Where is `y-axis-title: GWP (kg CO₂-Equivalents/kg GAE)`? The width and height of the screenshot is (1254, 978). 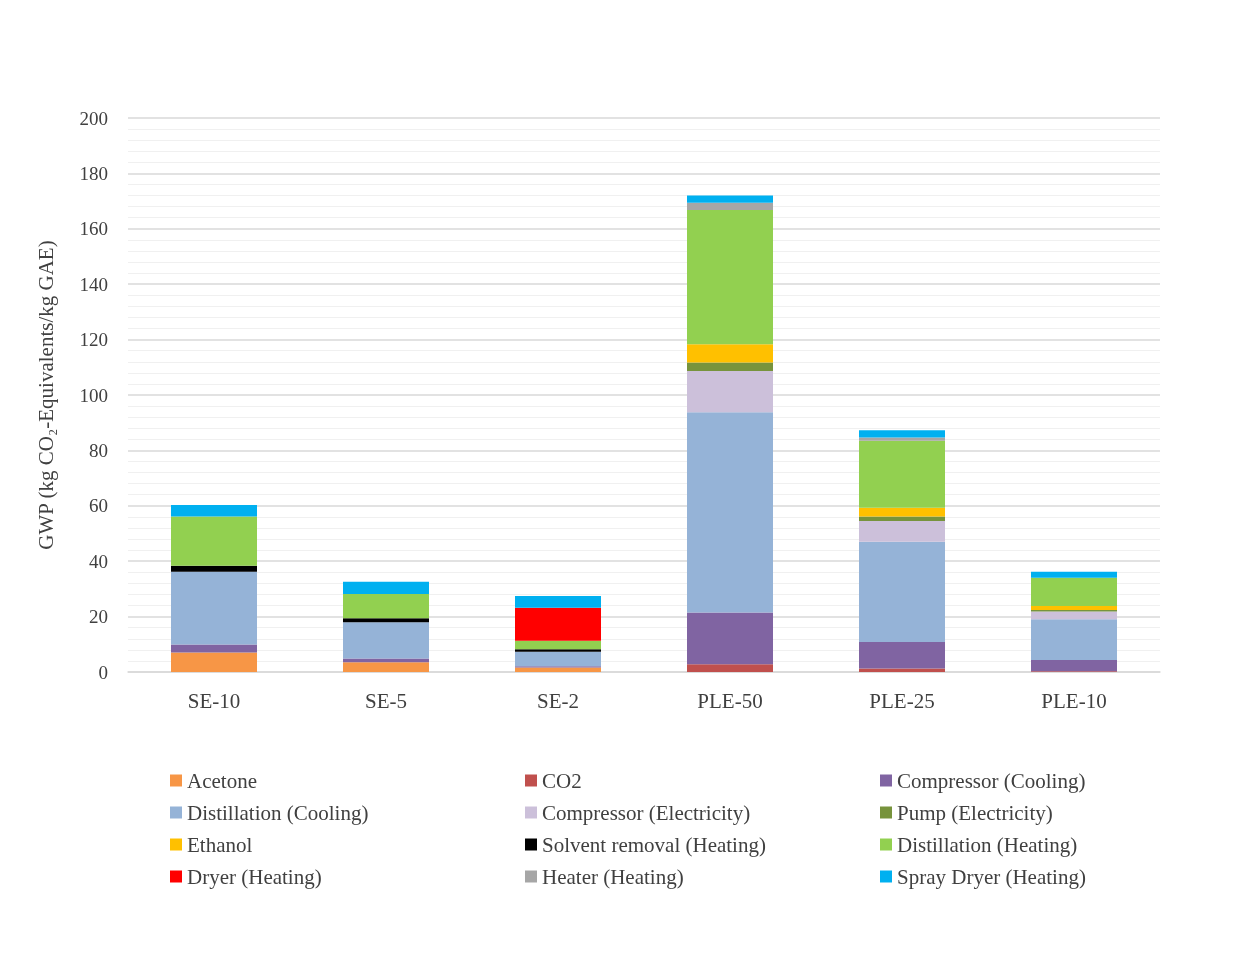 y-axis-title: GWP (kg CO₂-Equivalents/kg GAE) is located at coordinates (45, 395).